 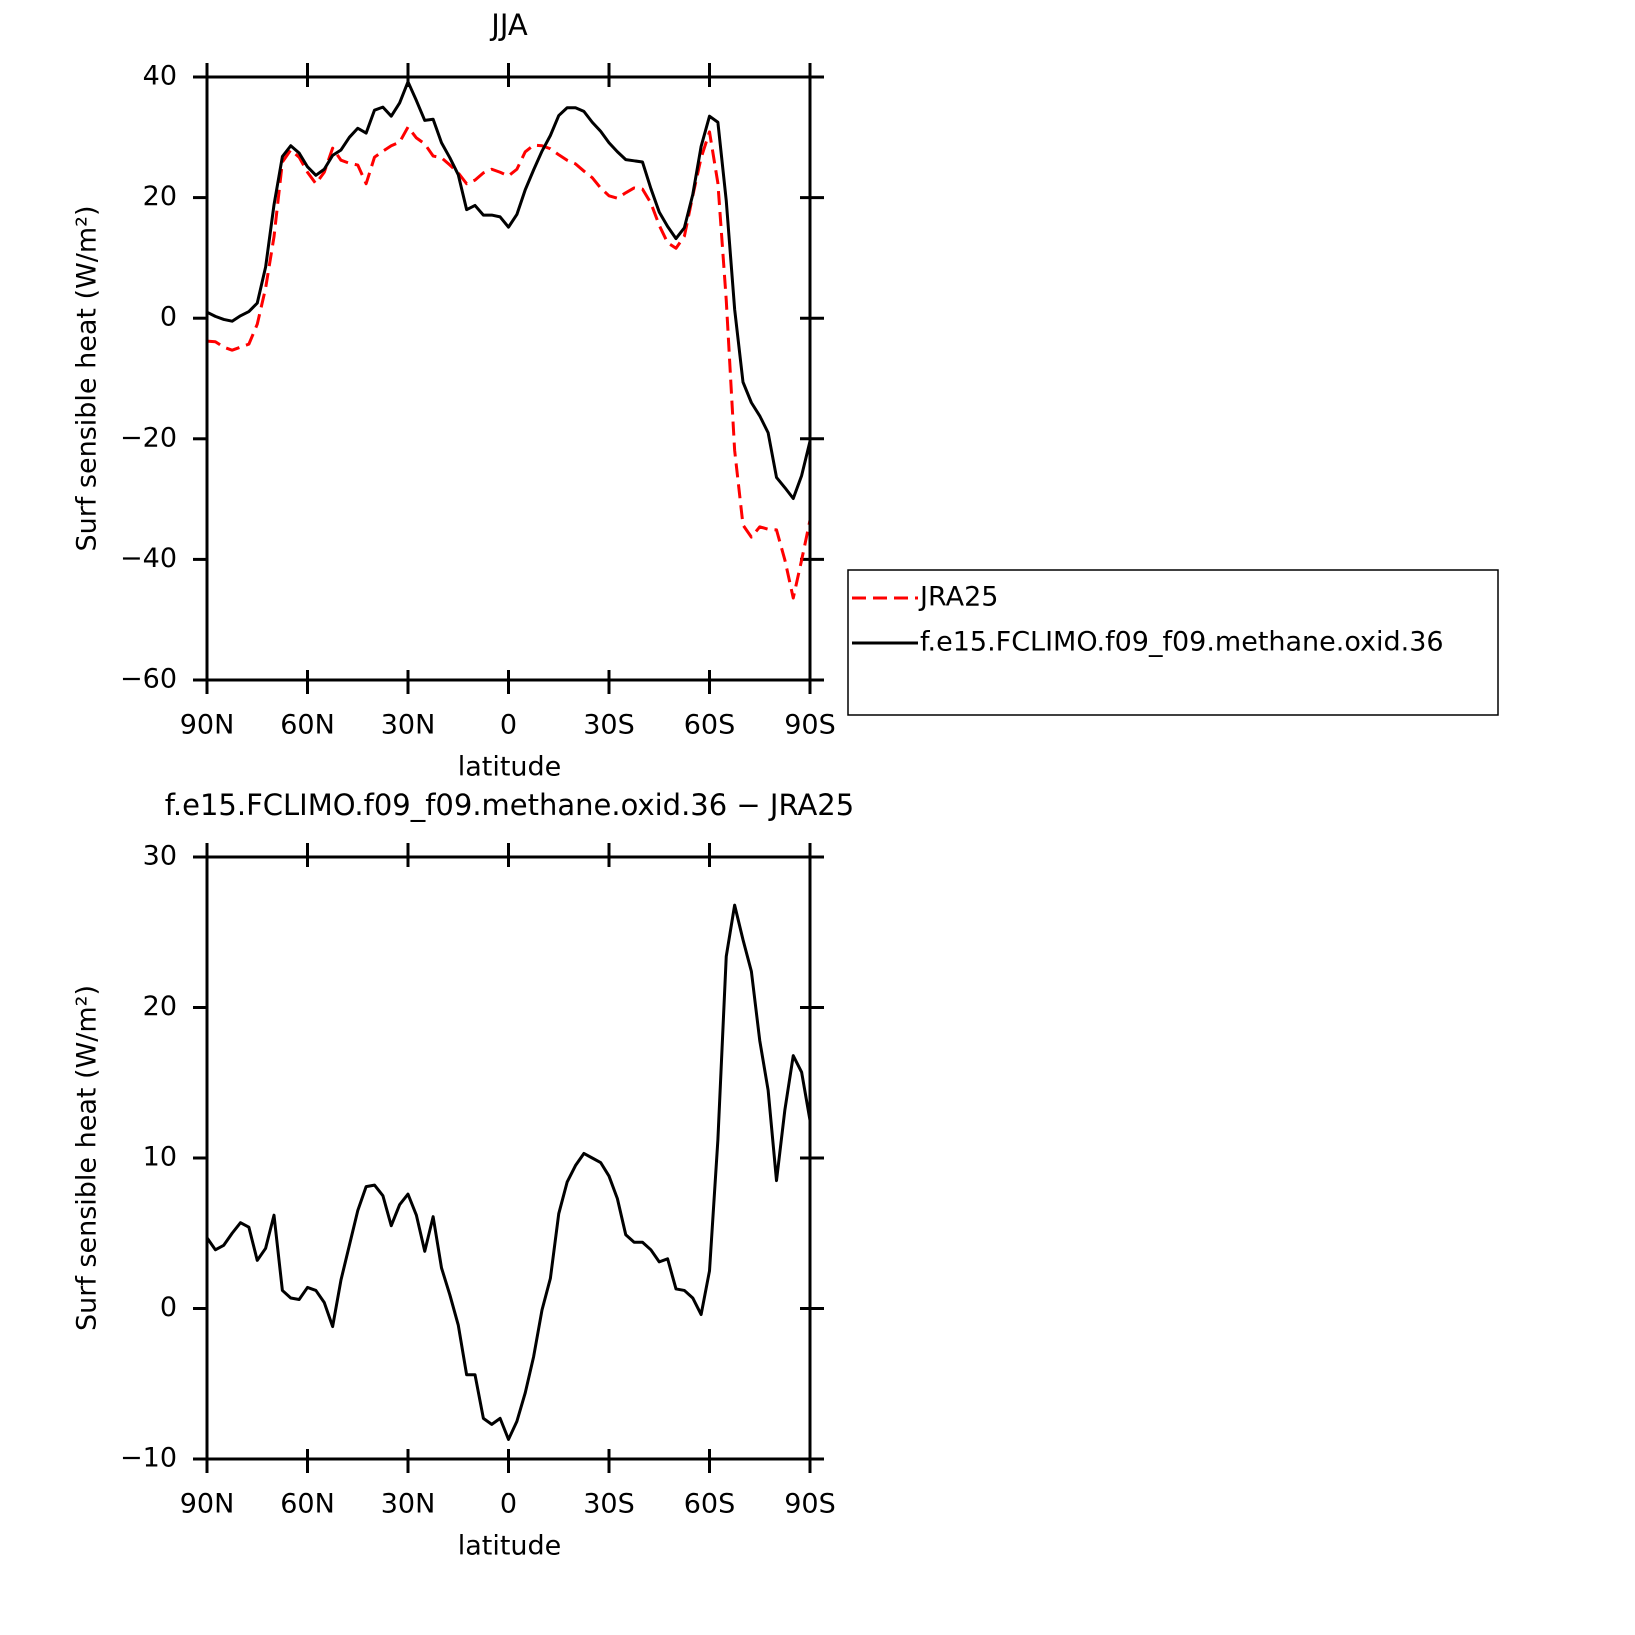 I want to click on y-tick-label: 40, so click(x=160, y=76).